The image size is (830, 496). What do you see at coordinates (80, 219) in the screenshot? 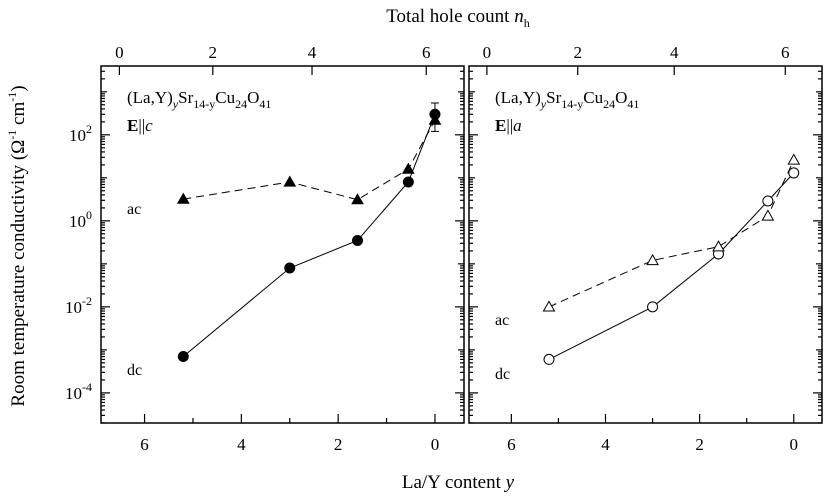
I see `y-tick-label: 10⁰` at bounding box center [80, 219].